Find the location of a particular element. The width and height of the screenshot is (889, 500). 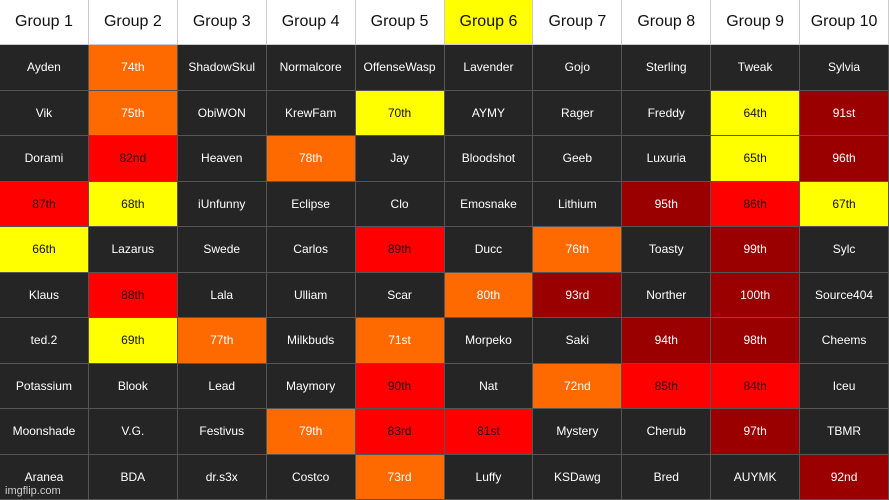

grid-cell: Potassium is located at coordinates (44, 386).